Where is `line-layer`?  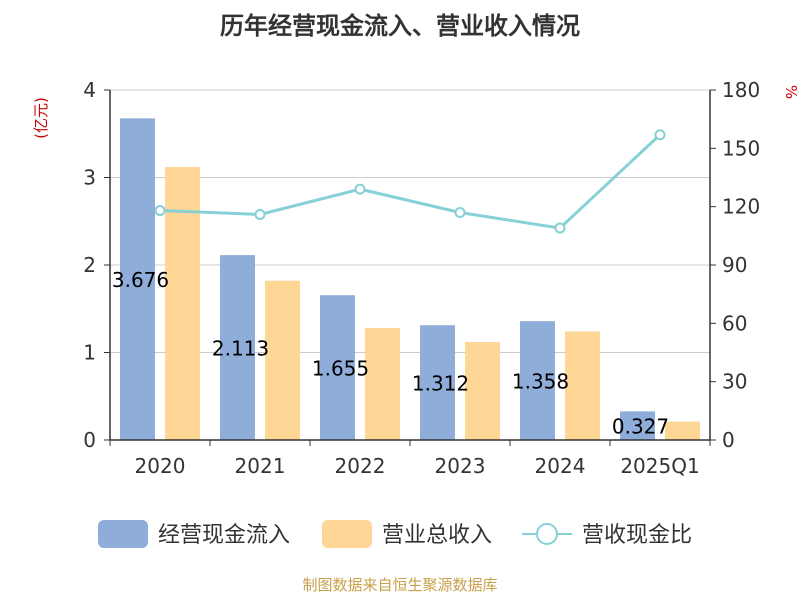 line-layer is located at coordinates (410, 181).